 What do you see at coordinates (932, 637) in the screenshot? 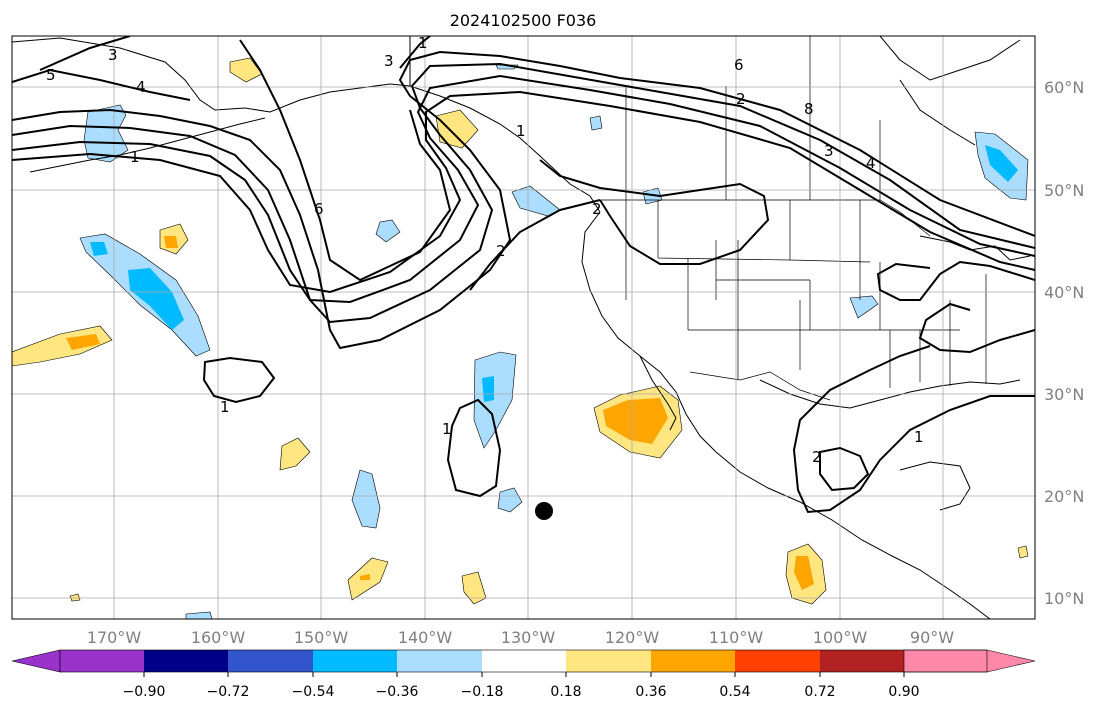
I see `lon-label: 90°W` at bounding box center [932, 637].